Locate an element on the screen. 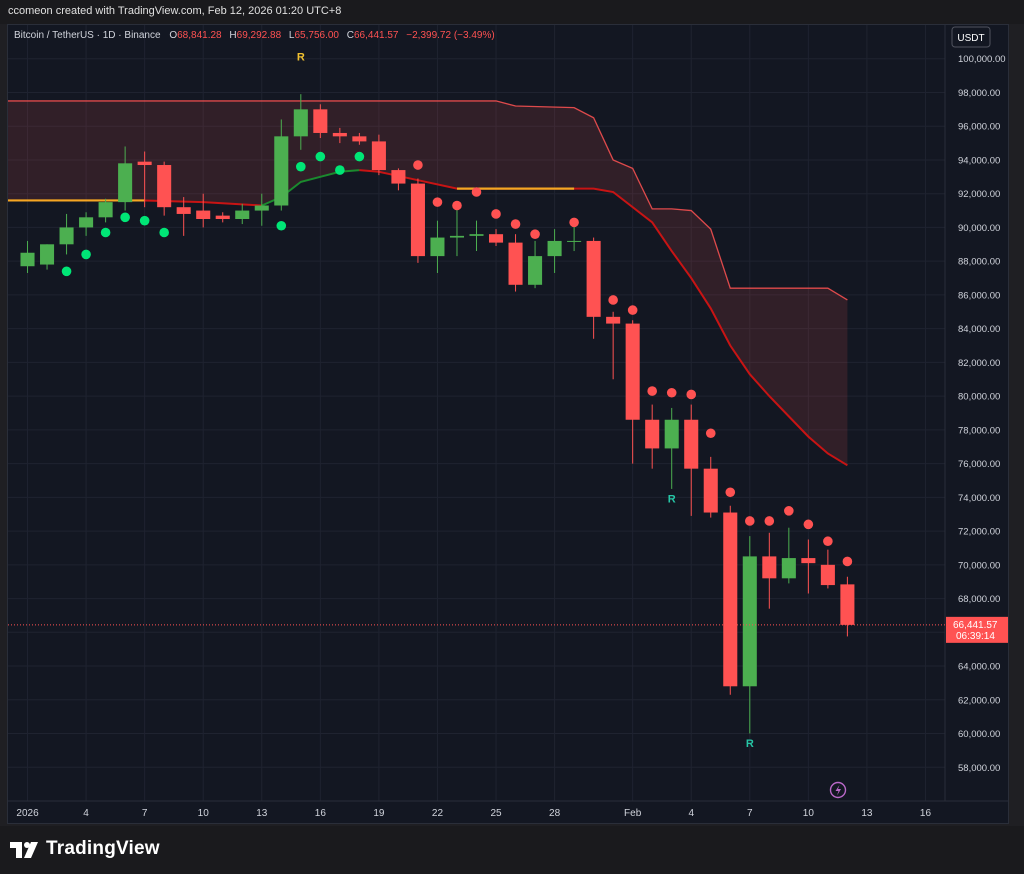  price-tick-label: 72,000.00 is located at coordinates (979, 532).